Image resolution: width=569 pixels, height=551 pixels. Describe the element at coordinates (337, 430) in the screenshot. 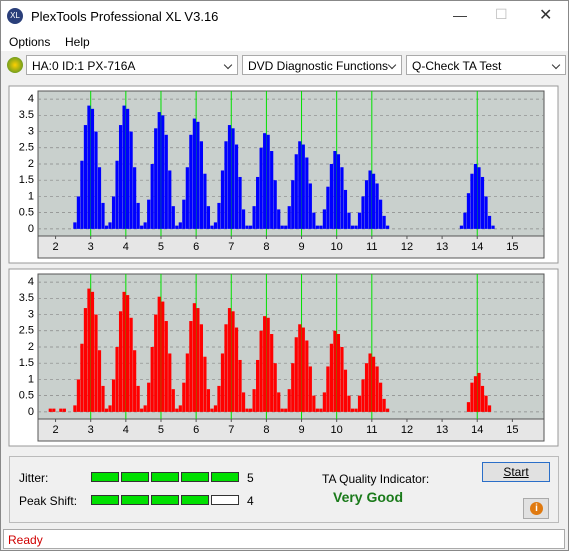

I see `x-tick-label: 10` at that location.